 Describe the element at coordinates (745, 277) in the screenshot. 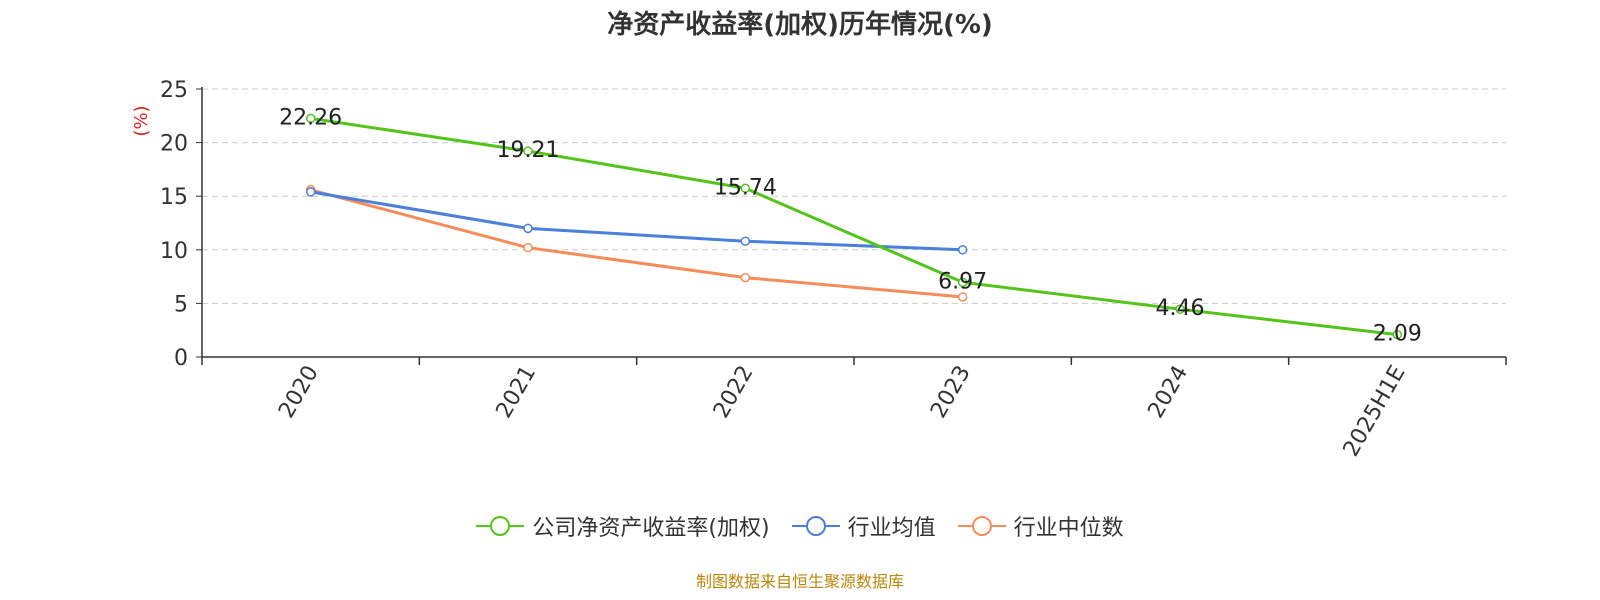

I see `point-industry-median-2022` at that location.